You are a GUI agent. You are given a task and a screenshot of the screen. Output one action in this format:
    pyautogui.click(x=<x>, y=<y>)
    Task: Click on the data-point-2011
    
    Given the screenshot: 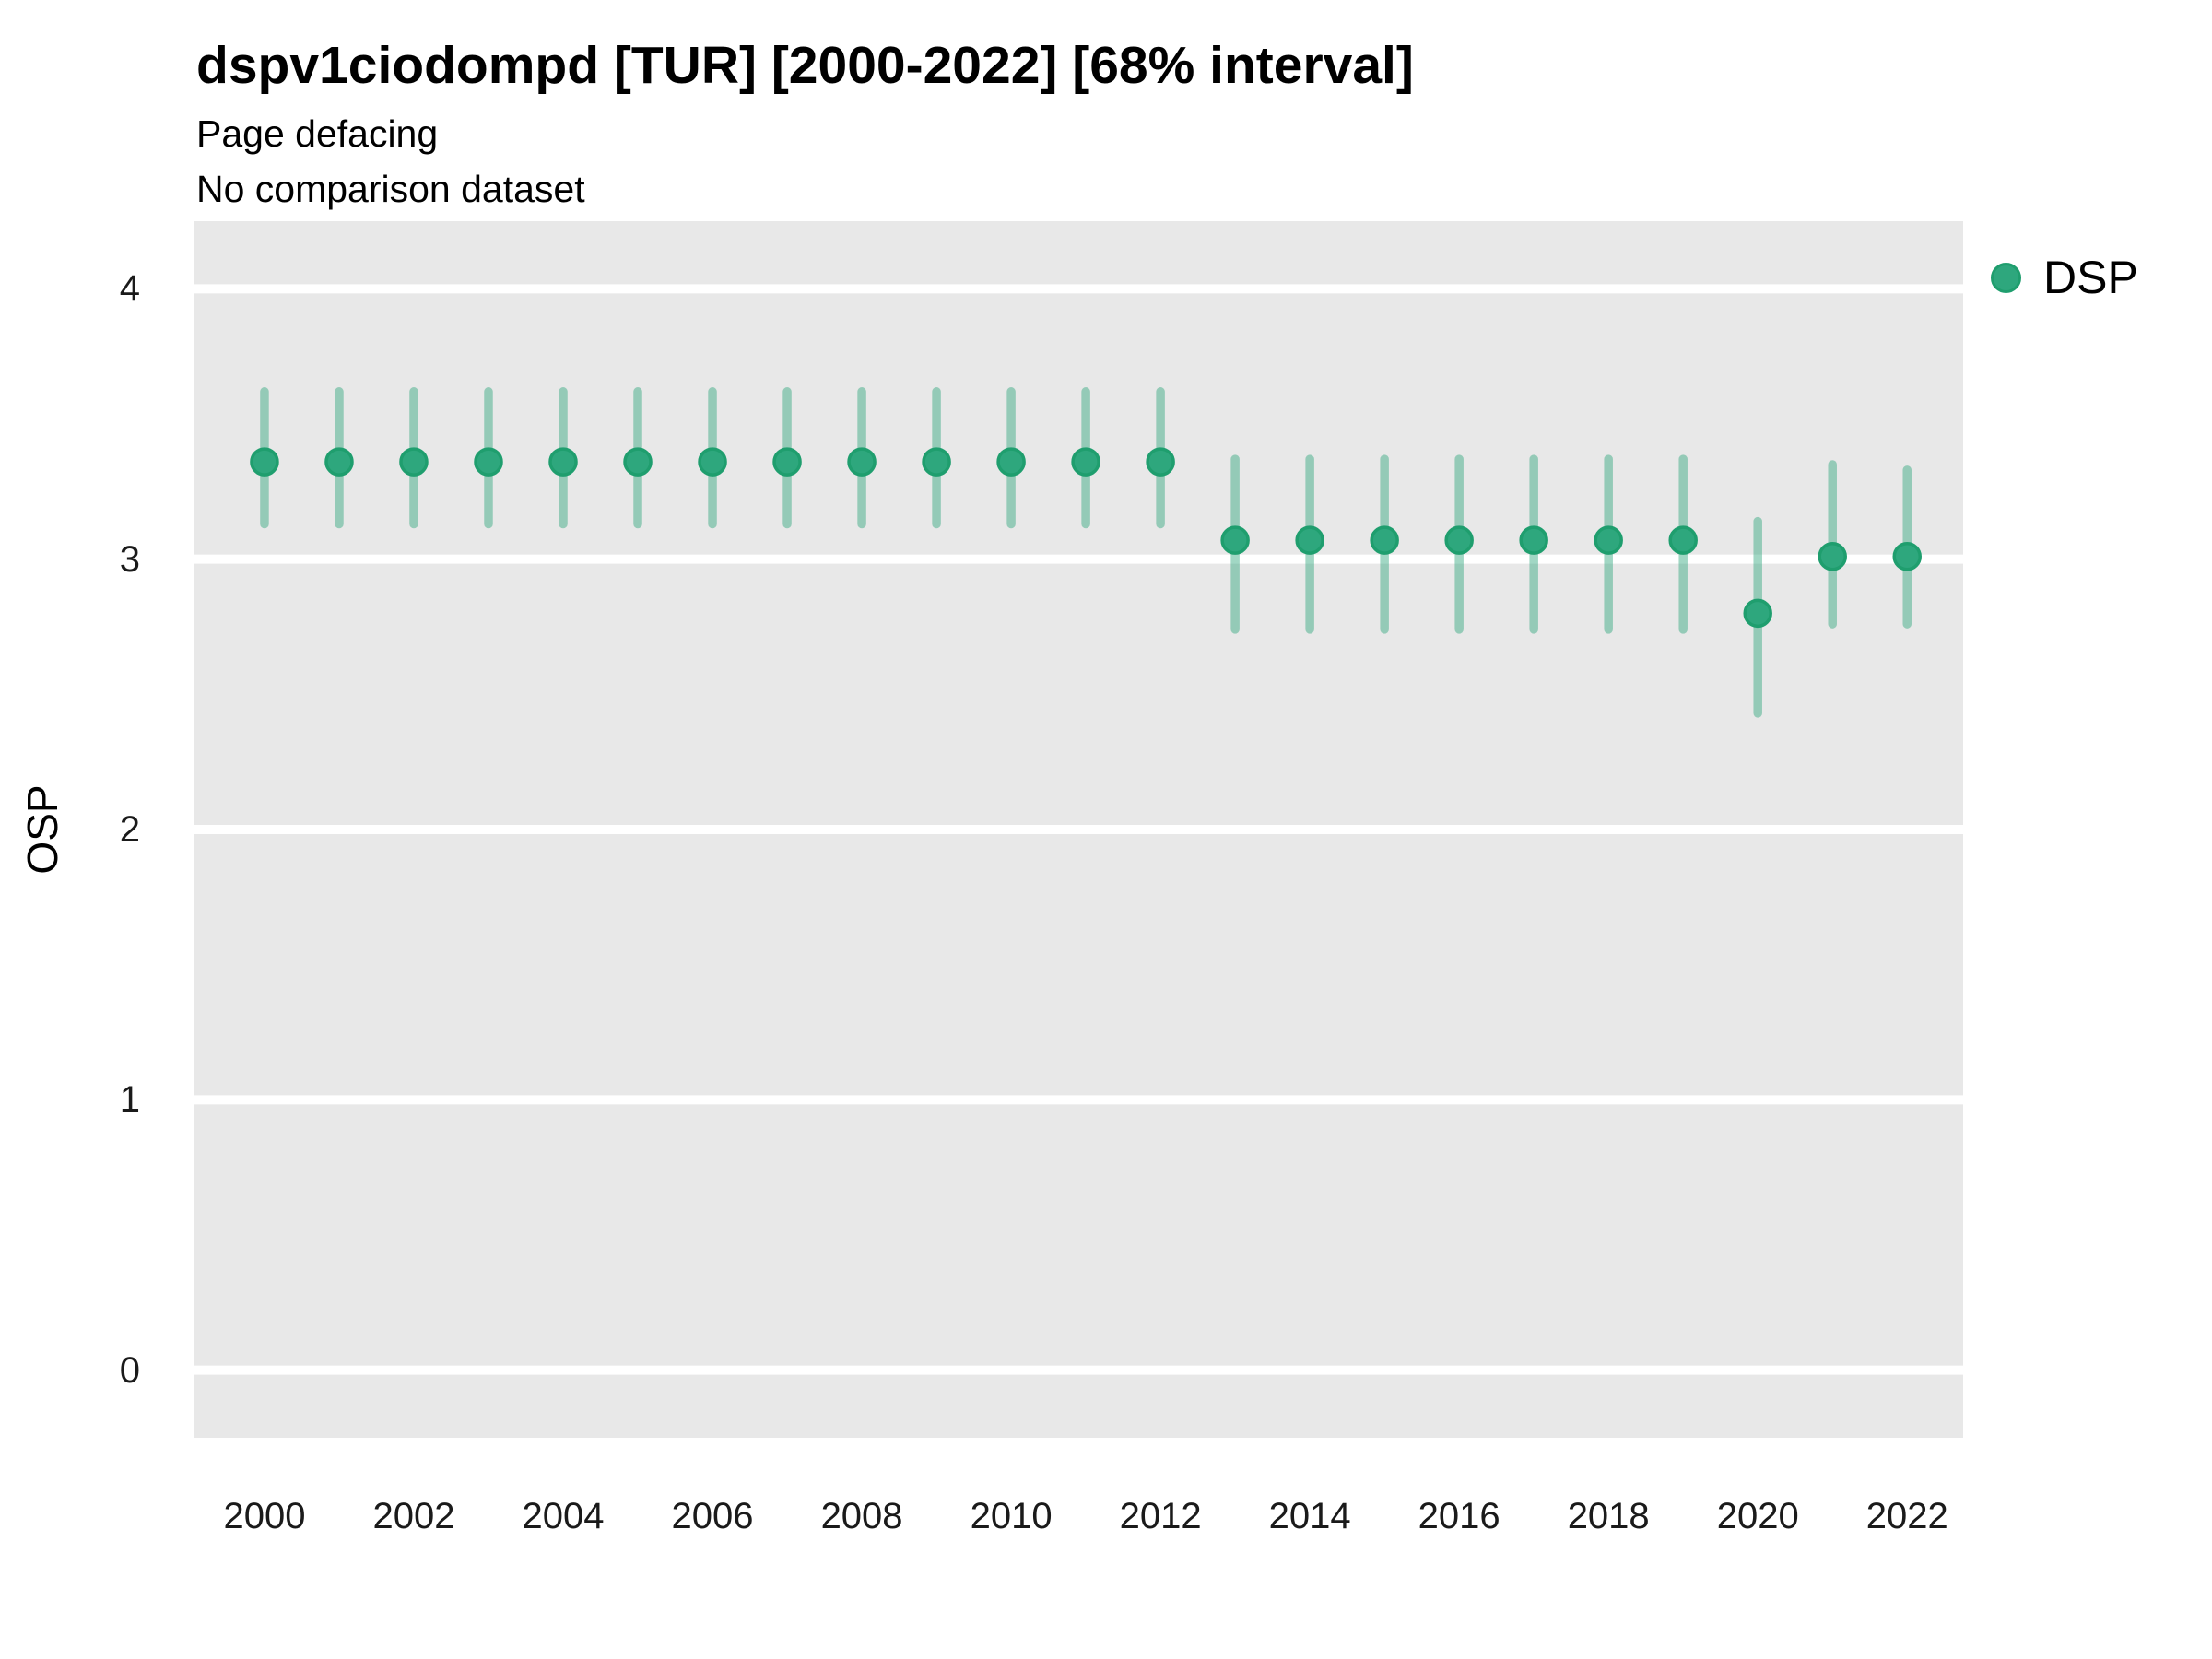 What is the action you would take?
    pyautogui.click(x=1085, y=462)
    